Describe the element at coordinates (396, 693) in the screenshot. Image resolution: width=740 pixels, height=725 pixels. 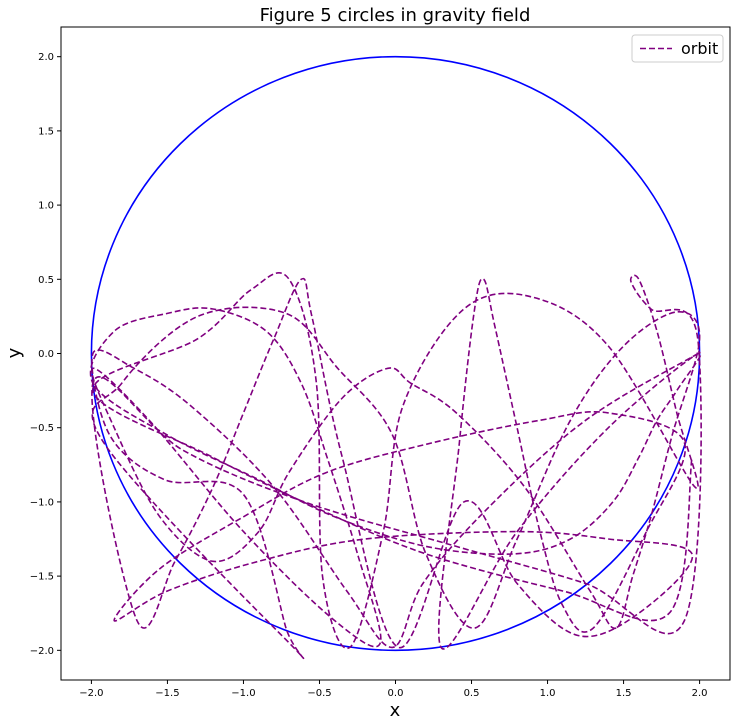
I see `x-tick-label: 0.0` at that location.